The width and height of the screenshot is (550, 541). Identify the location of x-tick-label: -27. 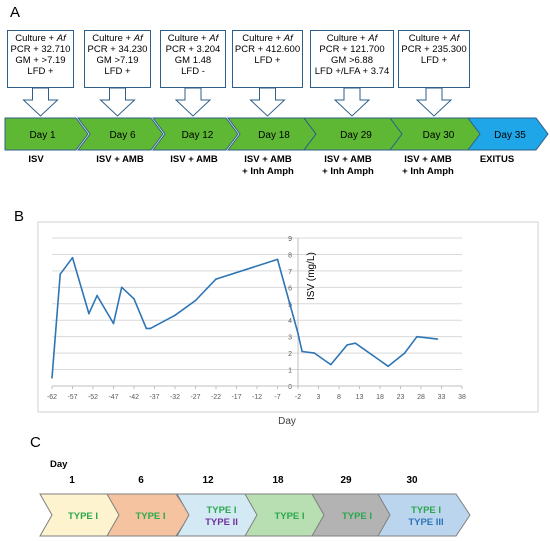
(195, 397).